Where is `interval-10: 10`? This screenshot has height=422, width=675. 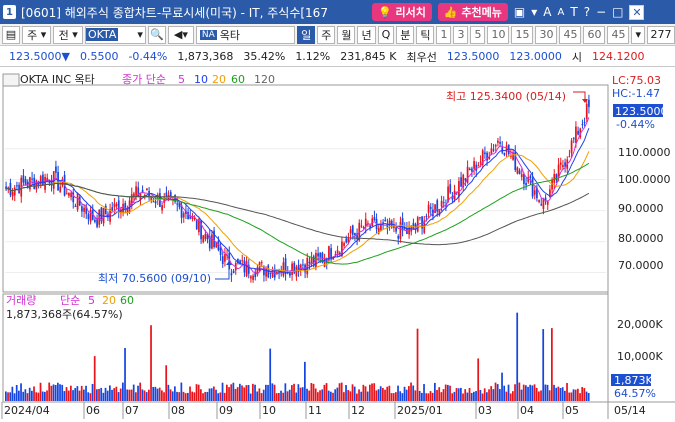
interval-10: 10 is located at coordinates (498, 34).